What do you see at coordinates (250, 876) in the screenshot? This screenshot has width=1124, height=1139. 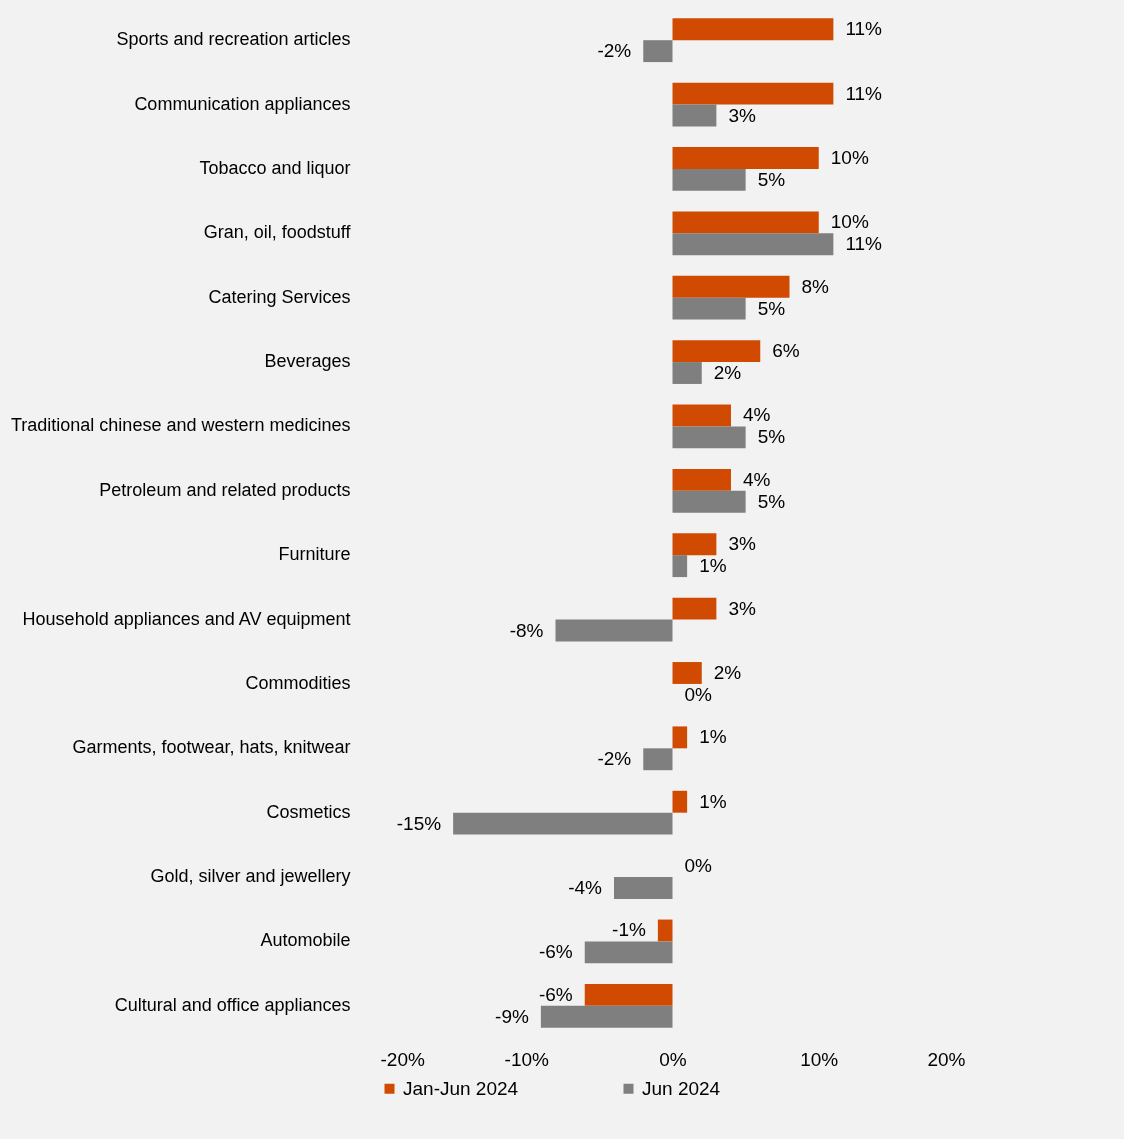 I see `y-tick-label: Gold, silver and jewellery` at bounding box center [250, 876].